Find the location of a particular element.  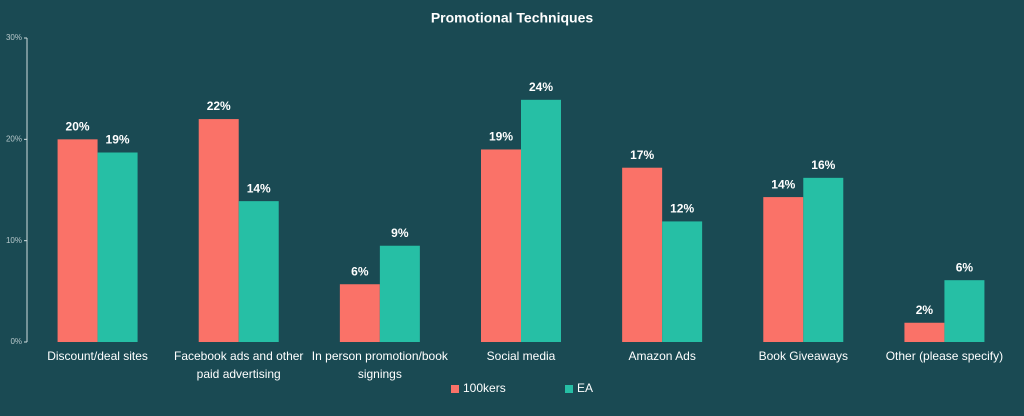

legend-label: 100kers is located at coordinates (484, 388).